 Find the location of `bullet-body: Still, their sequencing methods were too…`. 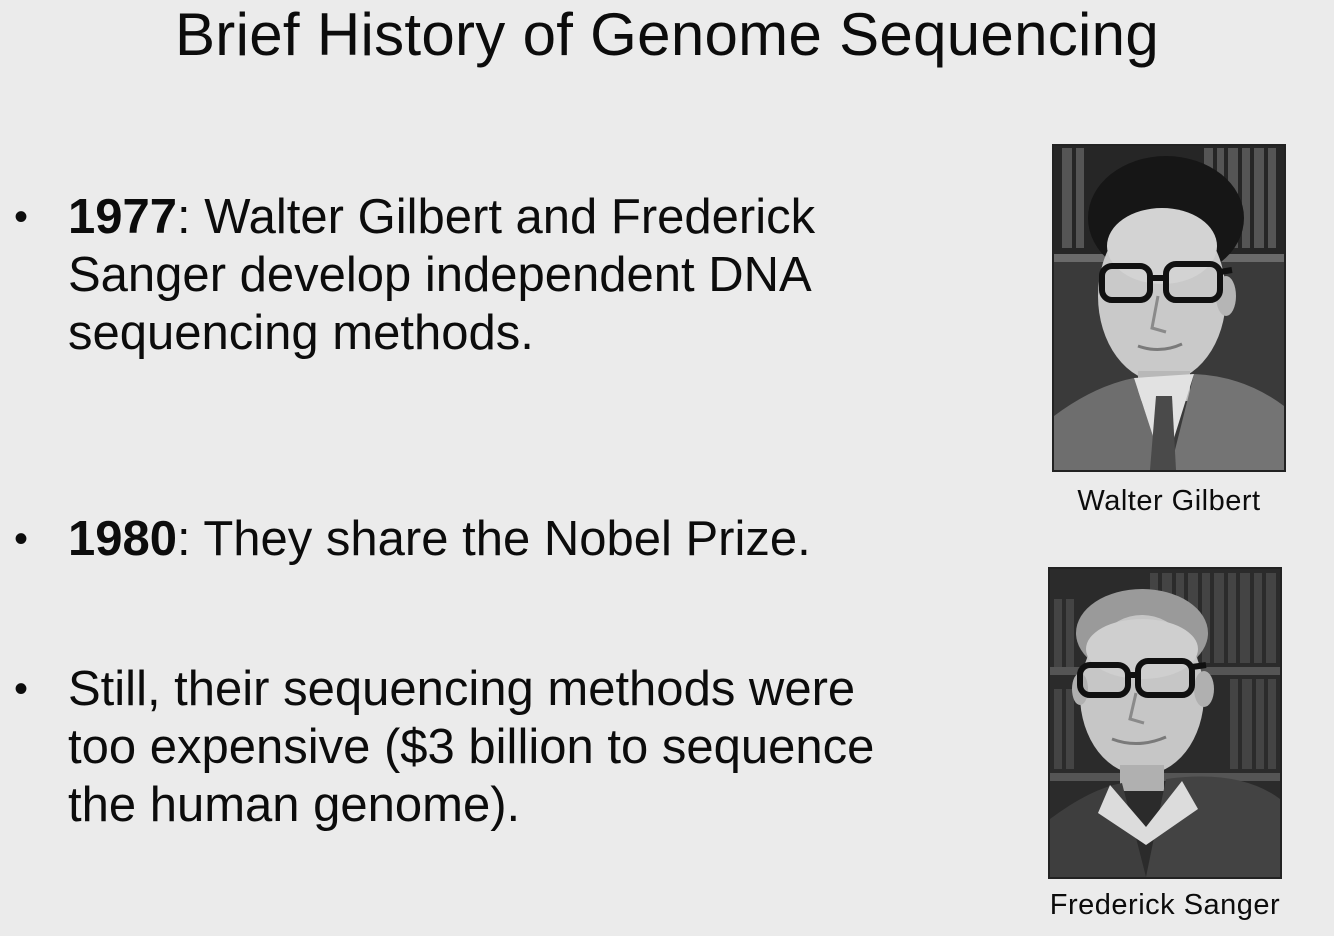

bullet-body: Still, their sequencing methods were too… is located at coordinates (471, 747).